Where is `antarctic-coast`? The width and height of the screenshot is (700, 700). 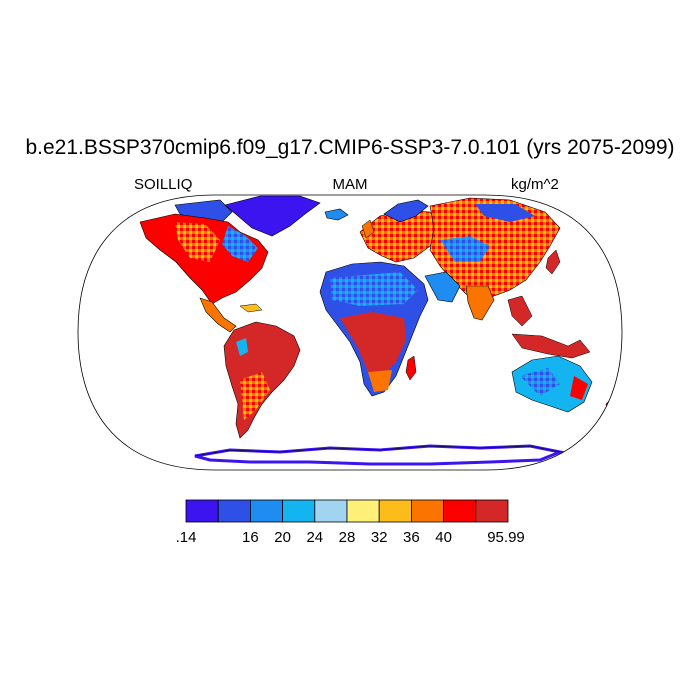
antarctic-coast is located at coordinates (377, 451).